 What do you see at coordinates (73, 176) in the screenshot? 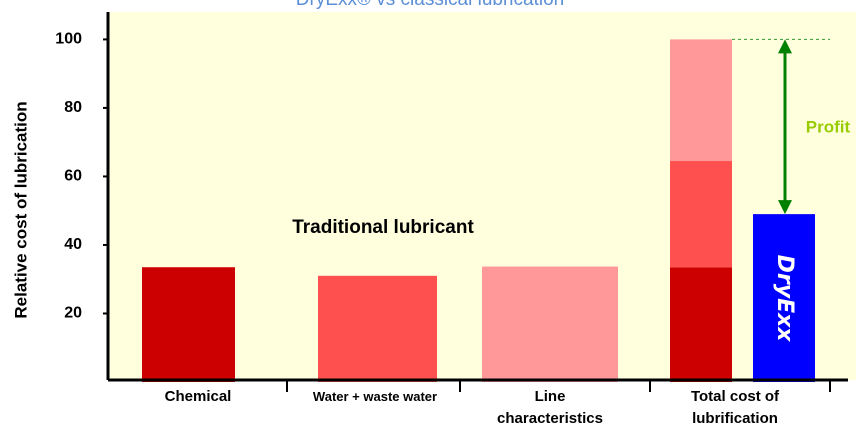
I see `y-tick-label: 60` at bounding box center [73, 176].